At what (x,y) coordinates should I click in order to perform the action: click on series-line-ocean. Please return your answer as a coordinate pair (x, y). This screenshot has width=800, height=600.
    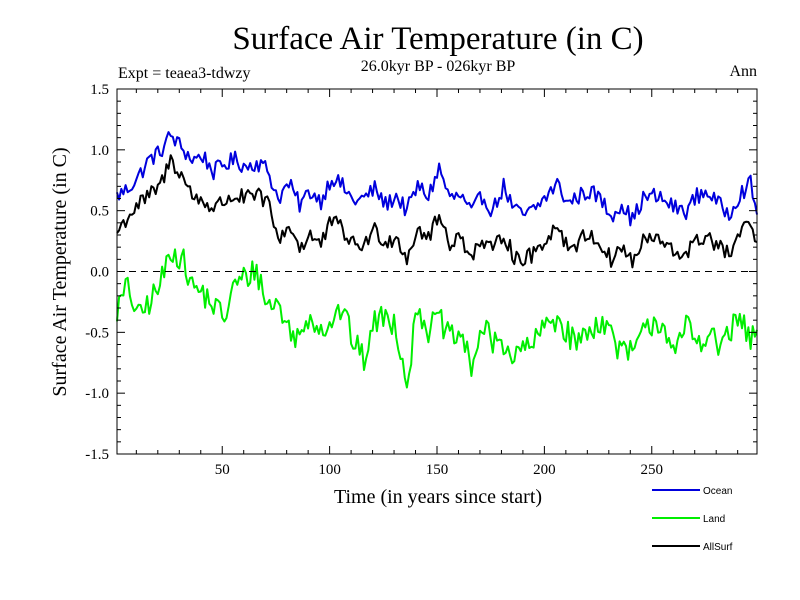
    Looking at the image, I should click on (437, 179).